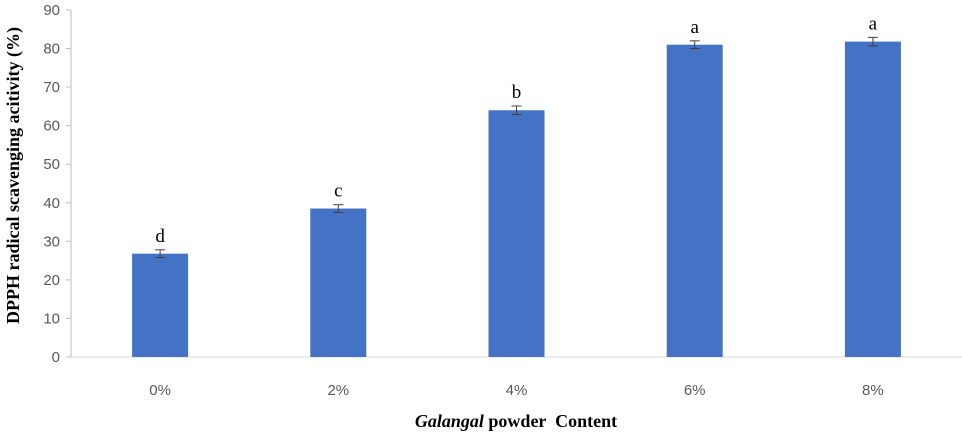  I want to click on y-tick-label: 70, so click(51, 87).